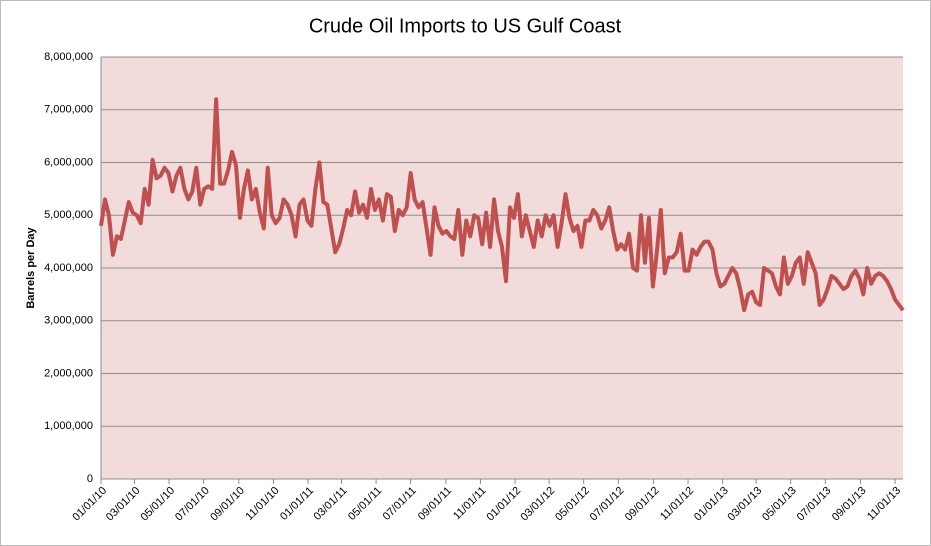  Describe the element at coordinates (31, 267) in the screenshot. I see `y-axis-label: Barrels per Day` at that location.